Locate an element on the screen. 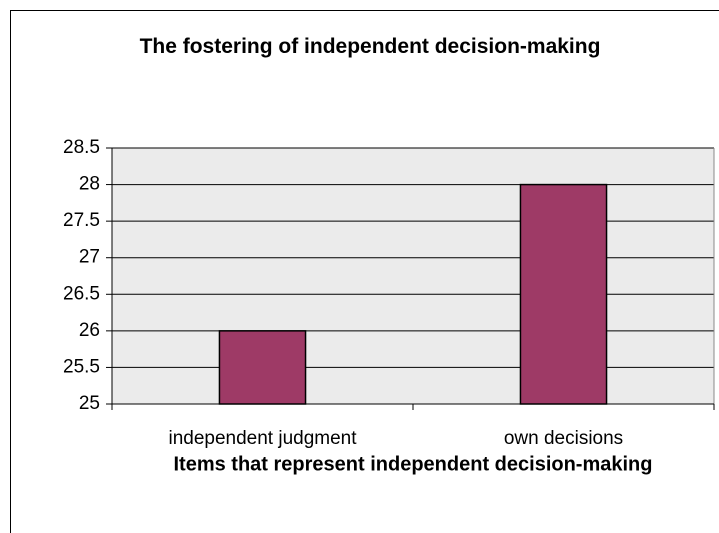 The width and height of the screenshot is (719, 533). y-tick-label: 25 is located at coordinates (89, 403).